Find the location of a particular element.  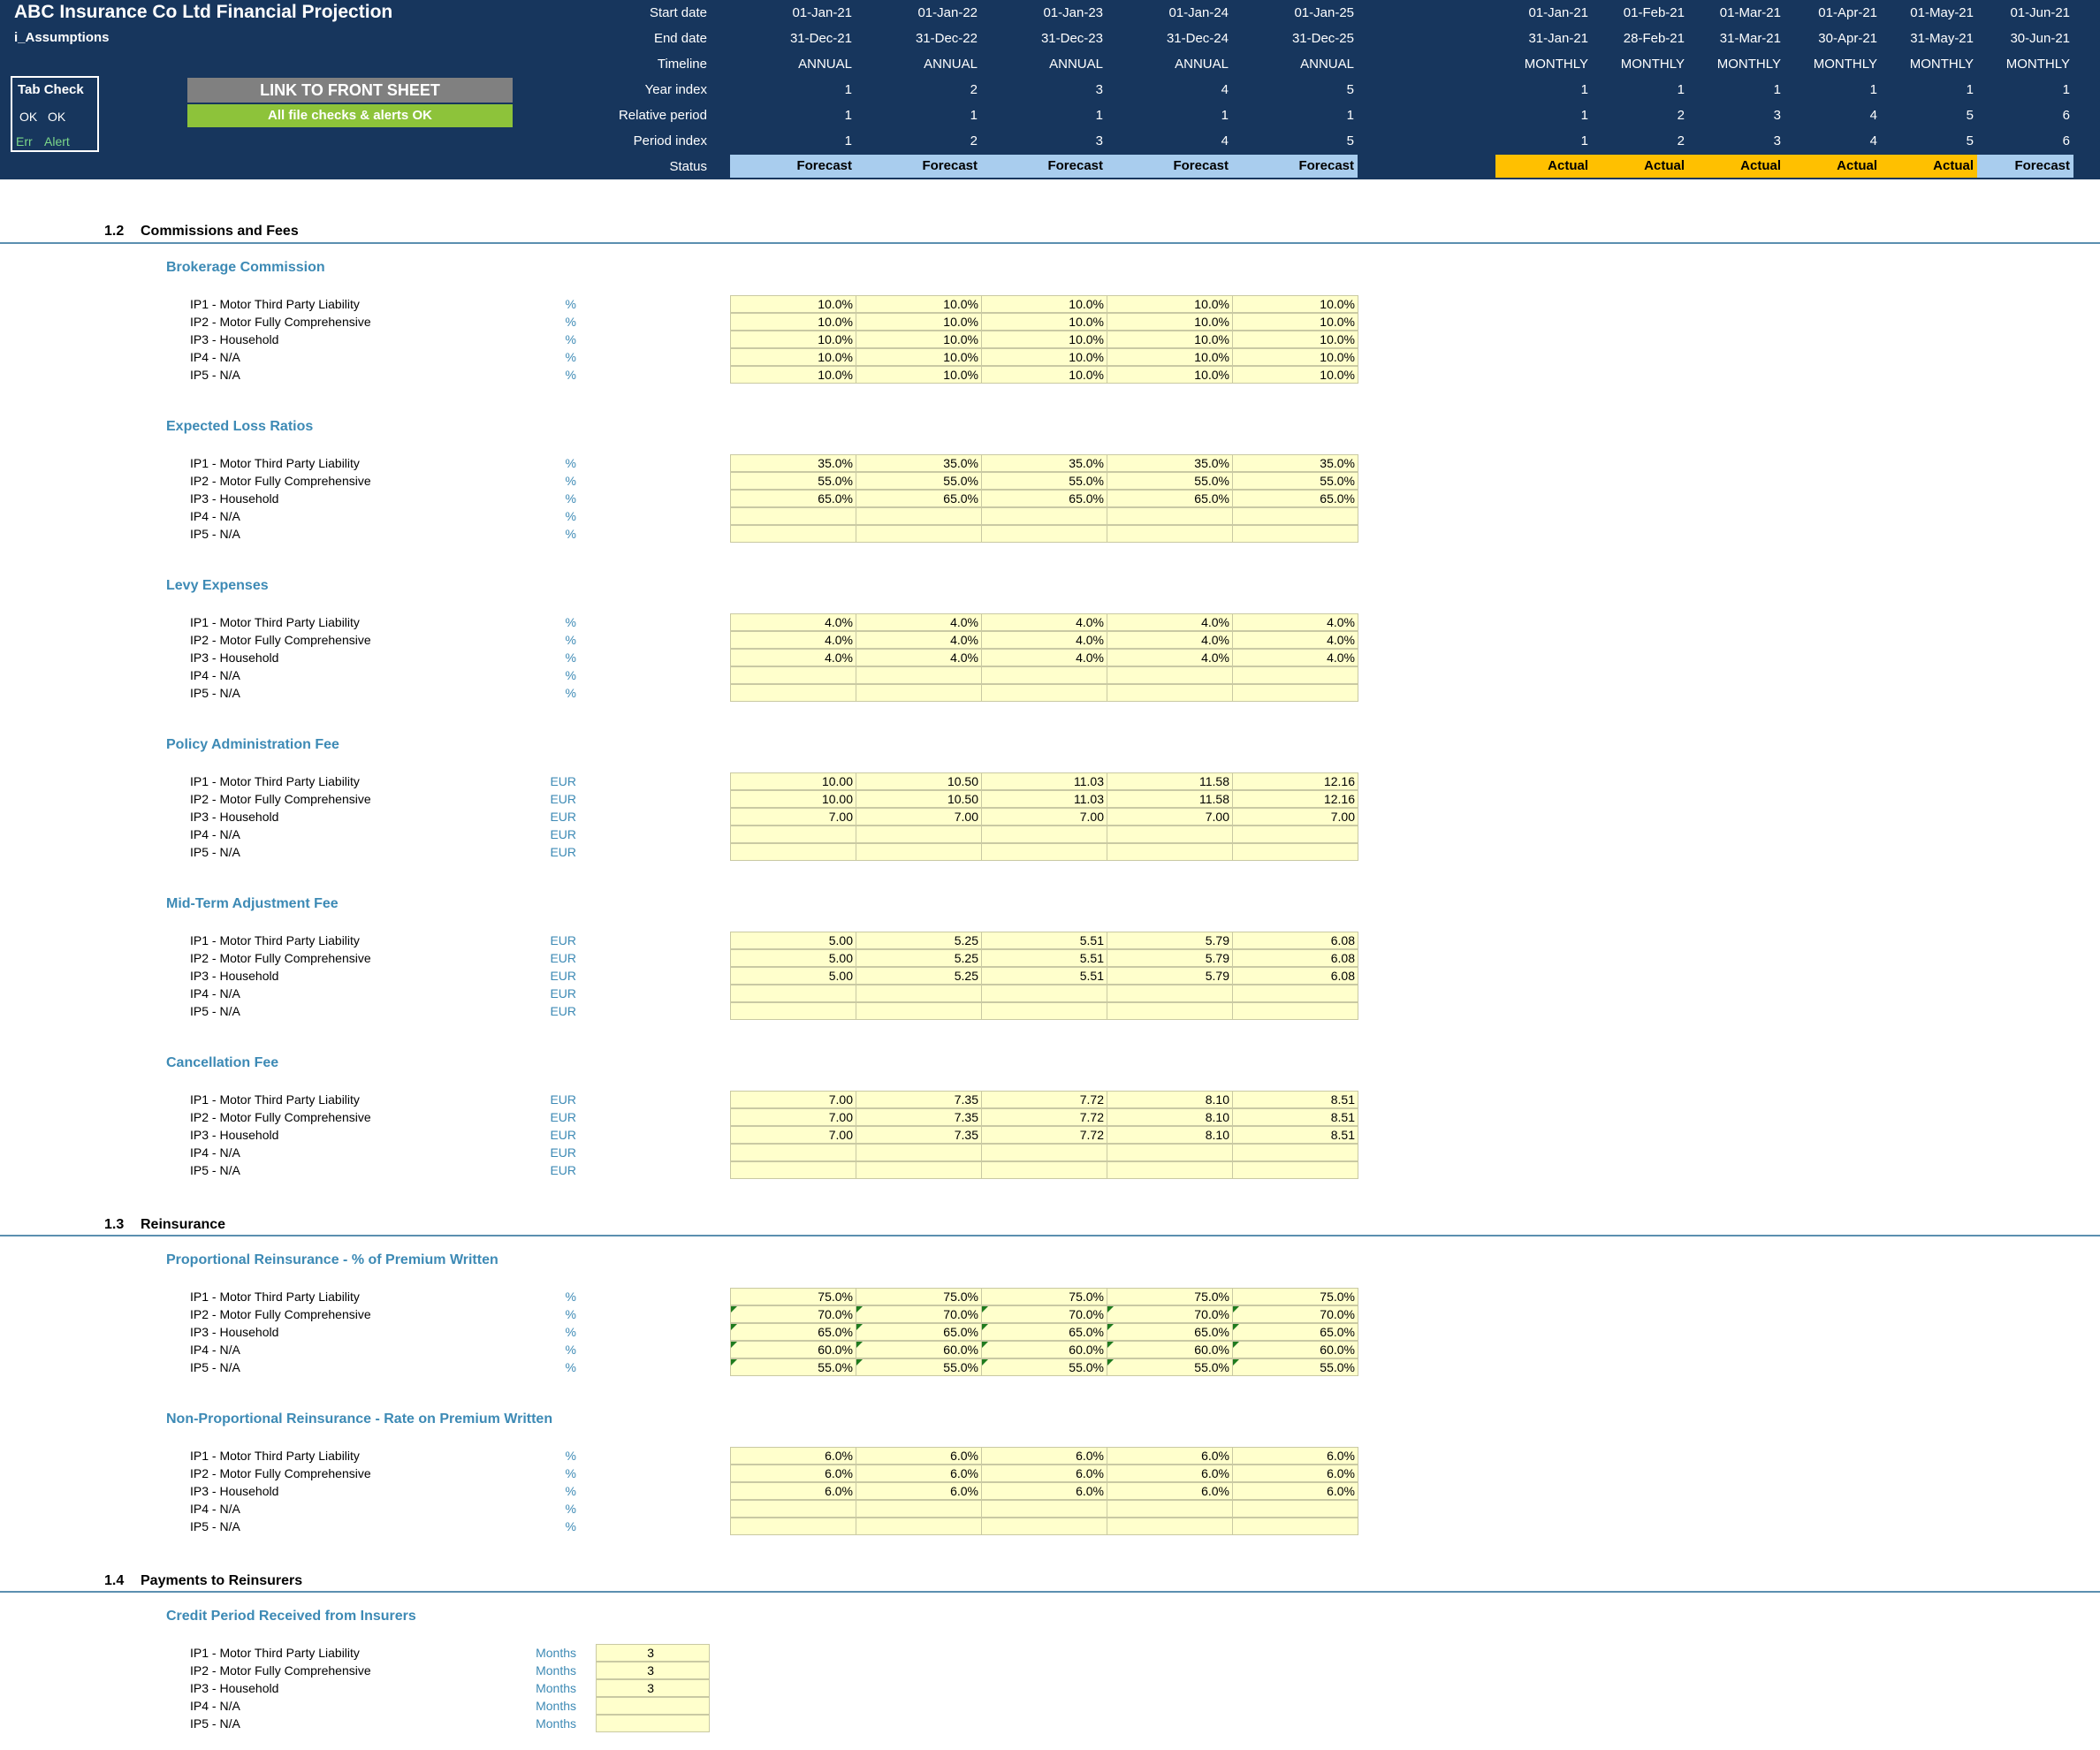

input-cell: 8.51 is located at coordinates (1295, 1117).